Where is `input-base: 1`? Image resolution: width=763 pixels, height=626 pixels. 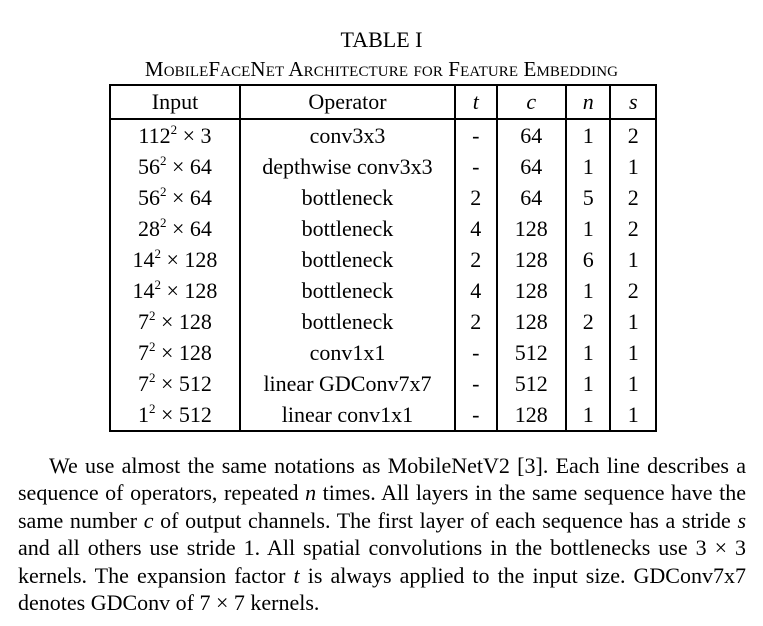
input-base: 1 is located at coordinates (144, 414).